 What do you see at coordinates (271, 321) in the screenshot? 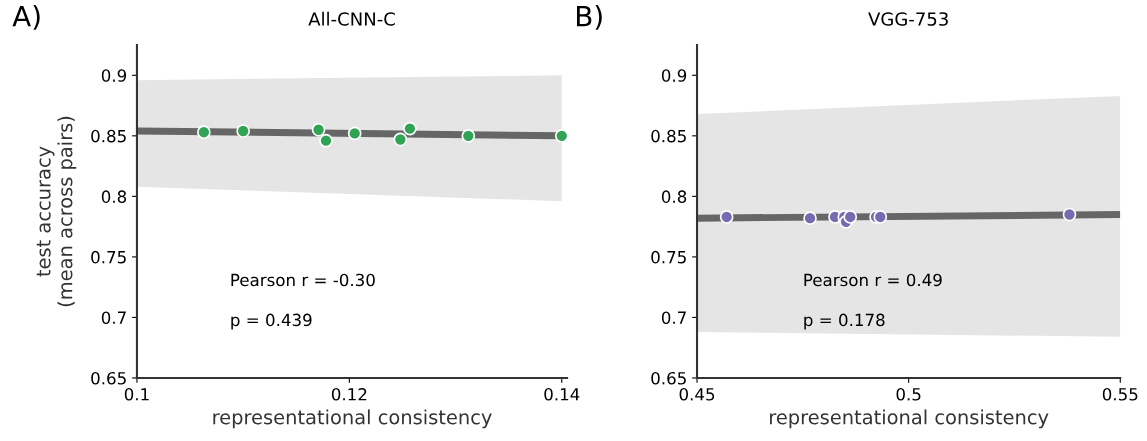
I see `annotation: p = 0.439` at bounding box center [271, 321].